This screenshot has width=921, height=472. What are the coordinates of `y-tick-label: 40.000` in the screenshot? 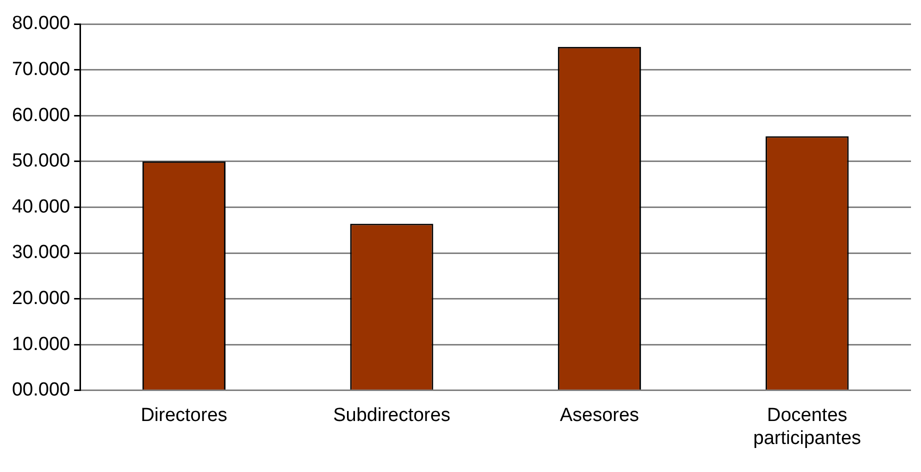 It's located at (41, 207).